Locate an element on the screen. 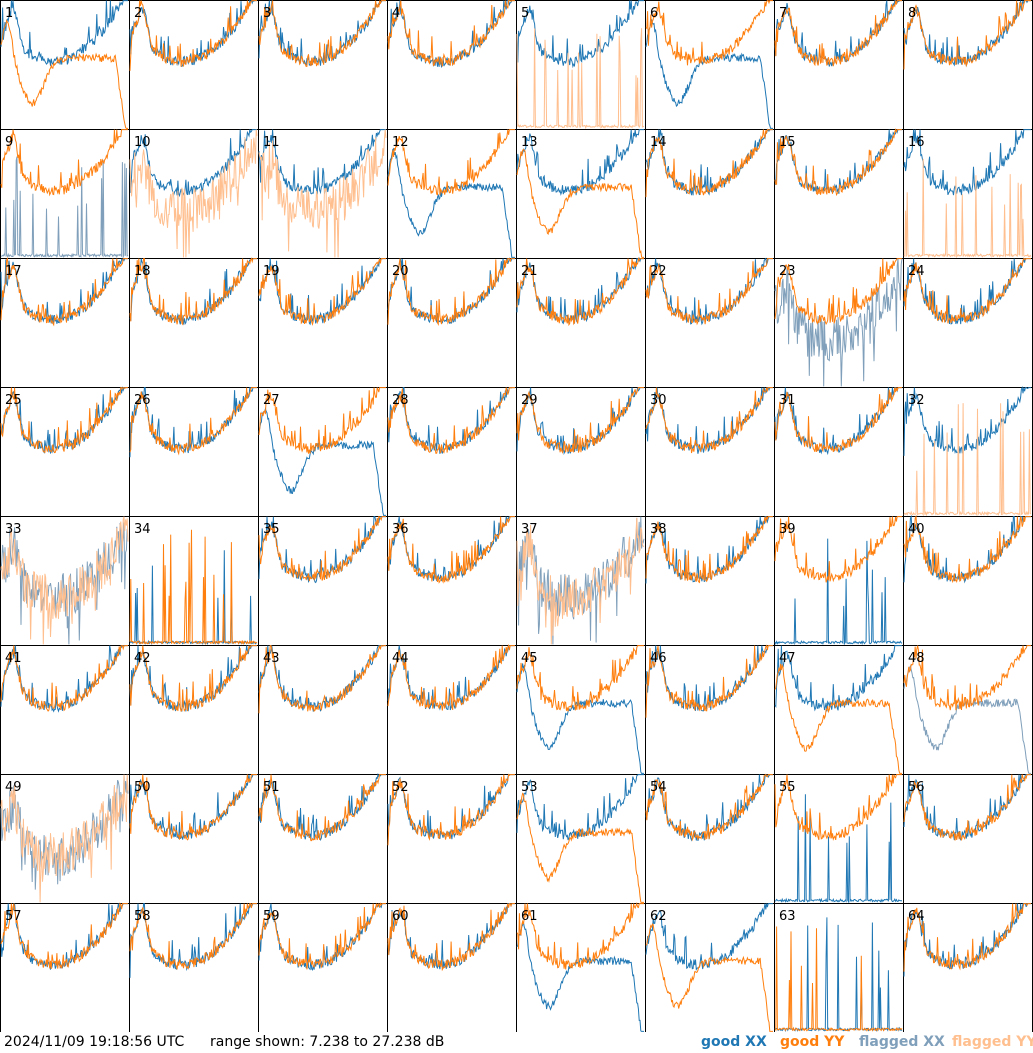  tile-number: 7 is located at coordinates (783, 13).